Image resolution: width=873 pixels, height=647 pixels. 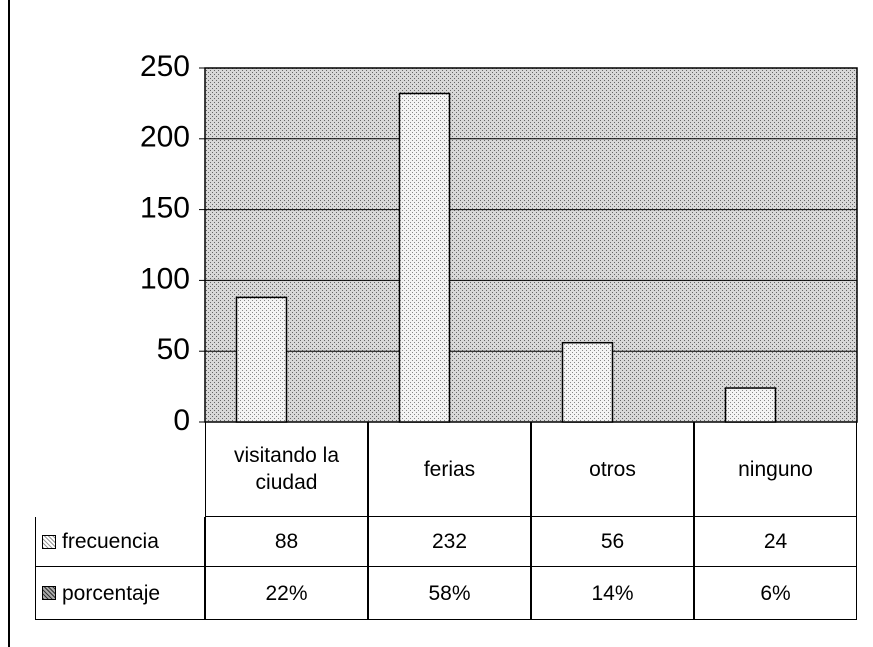 I want to click on y-tick-label: 50, so click(x=173, y=349).